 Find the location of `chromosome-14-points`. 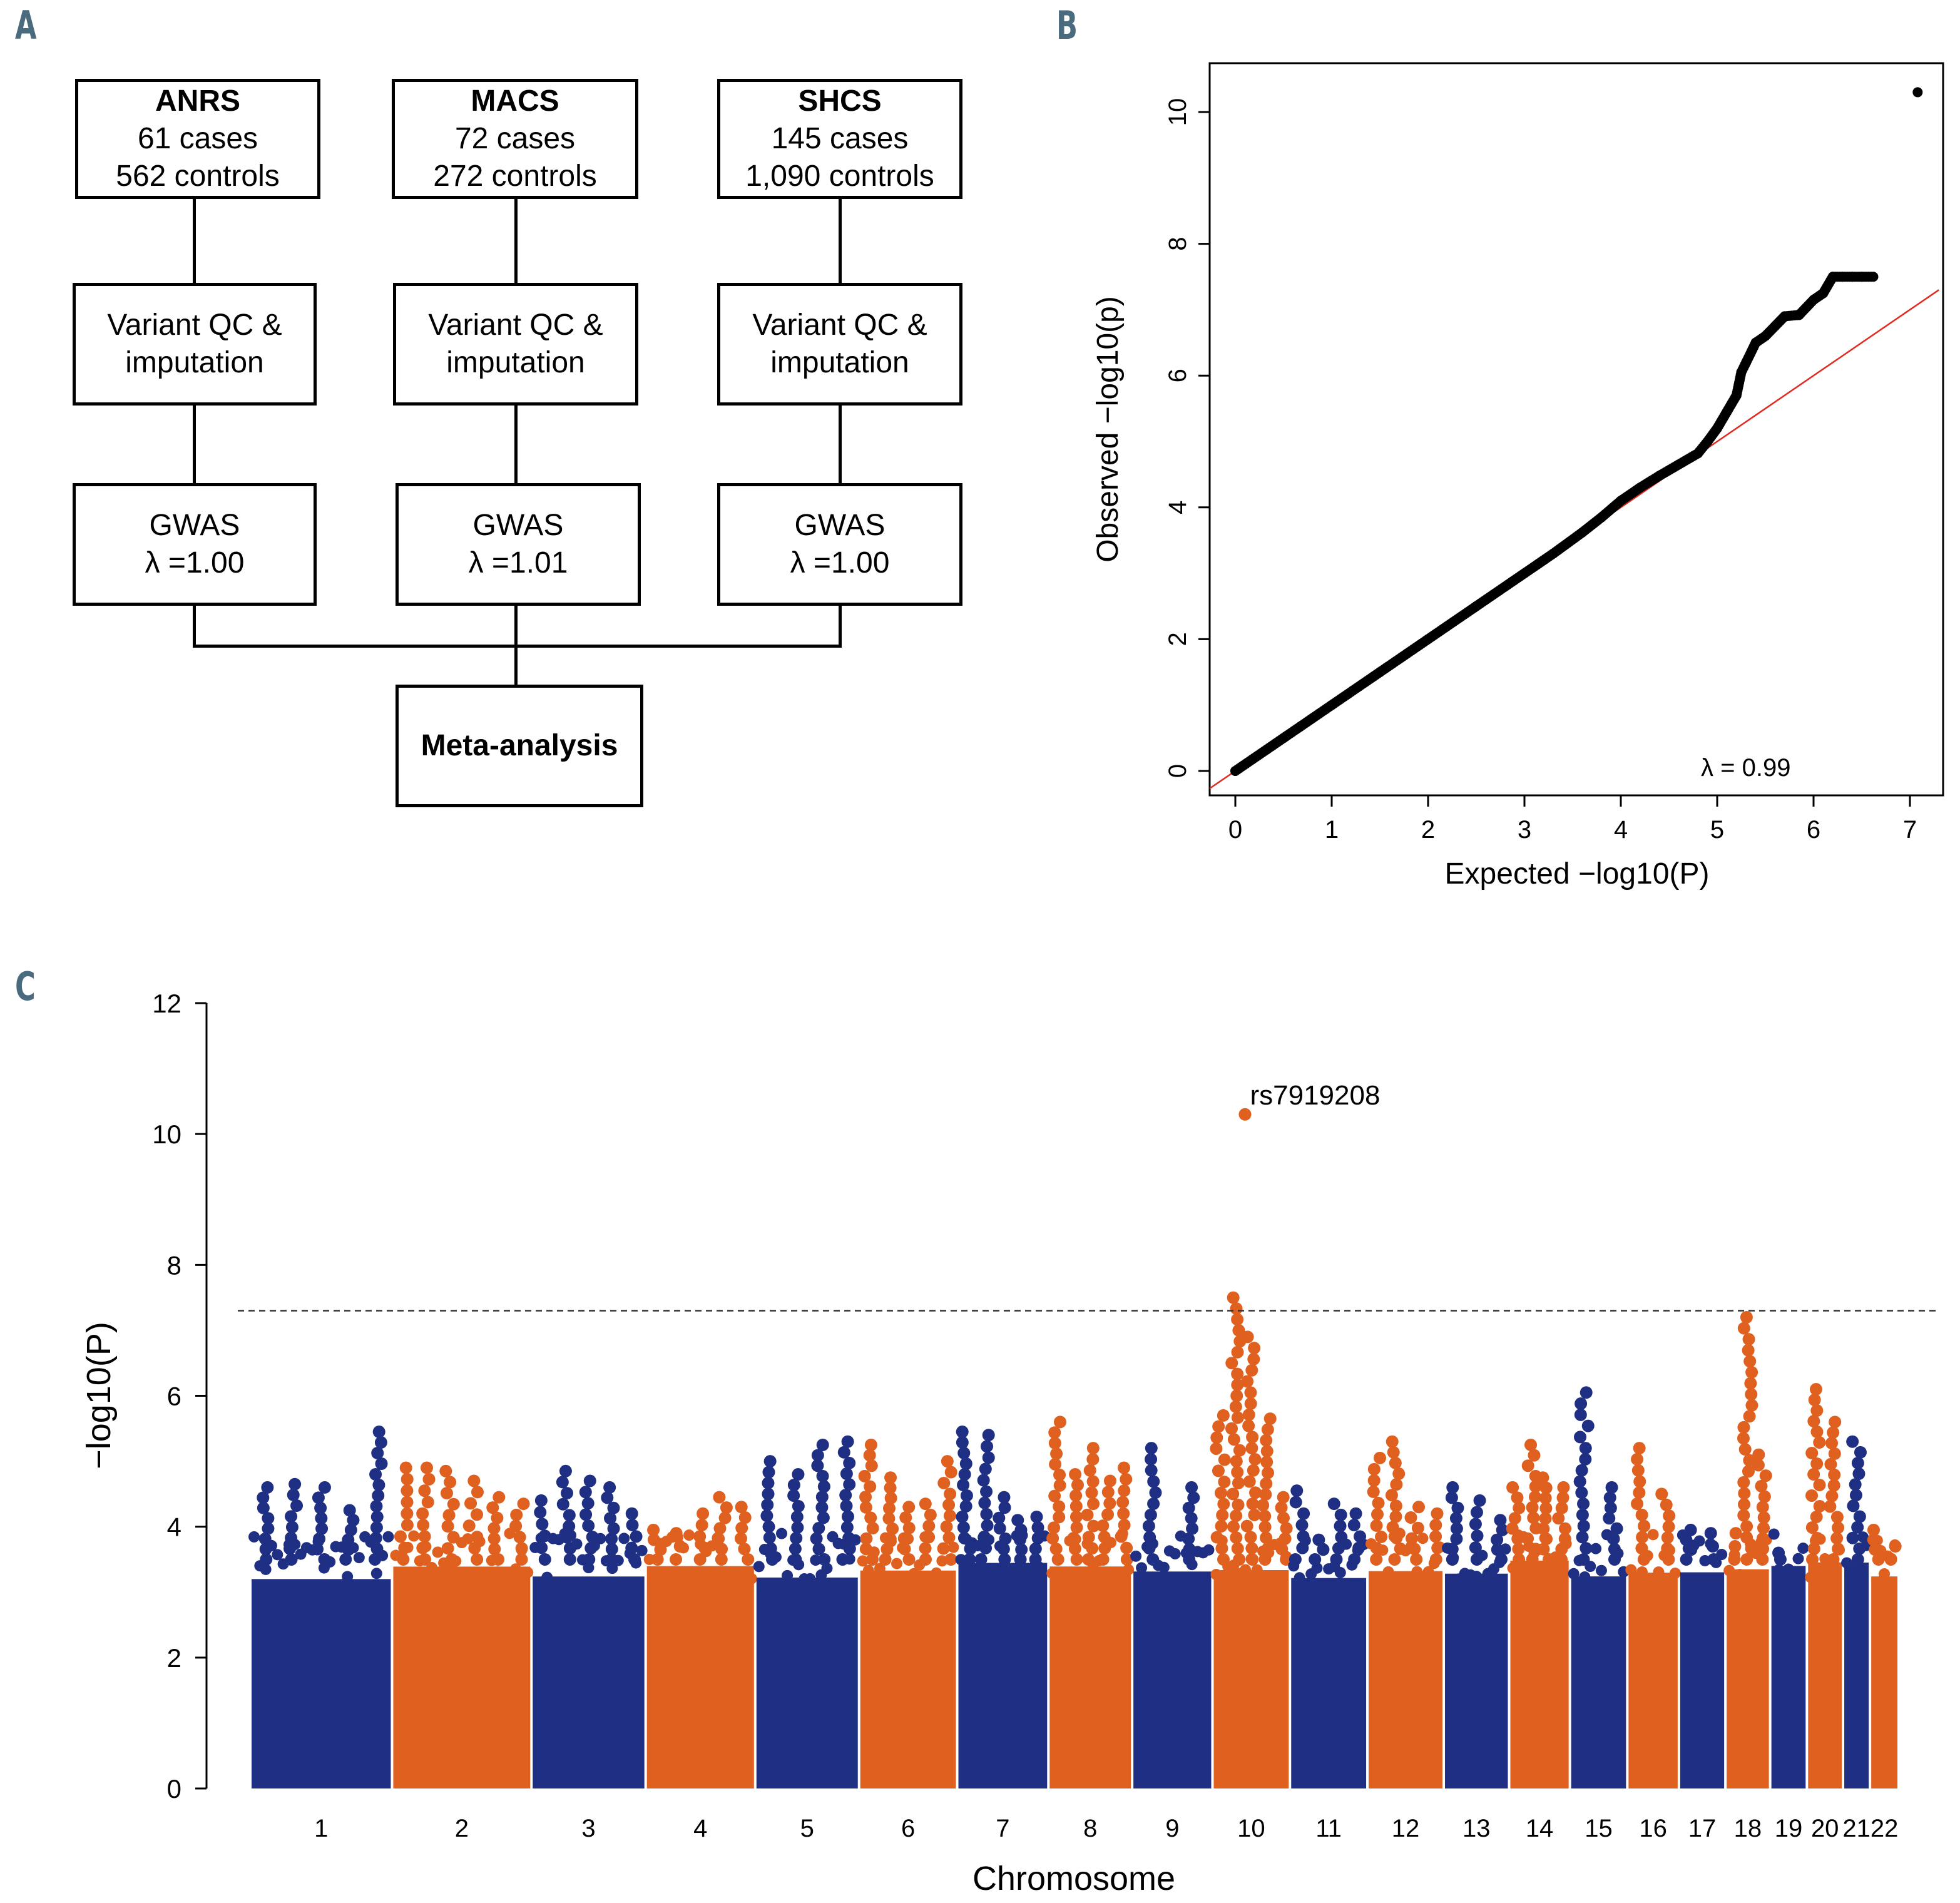

chromosome-14-points is located at coordinates (1539, 1613).